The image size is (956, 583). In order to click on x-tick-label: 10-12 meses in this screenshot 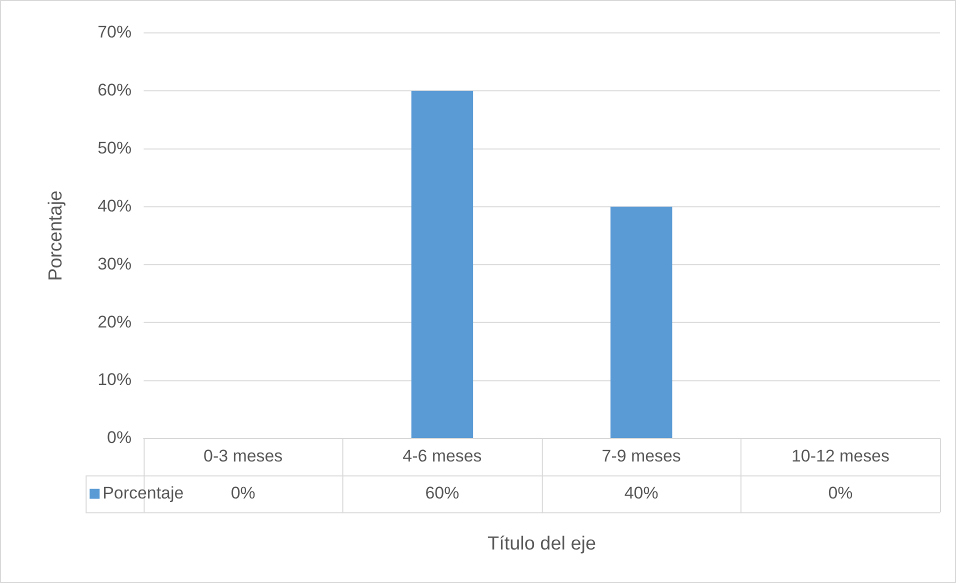, I will do `click(840, 456)`.